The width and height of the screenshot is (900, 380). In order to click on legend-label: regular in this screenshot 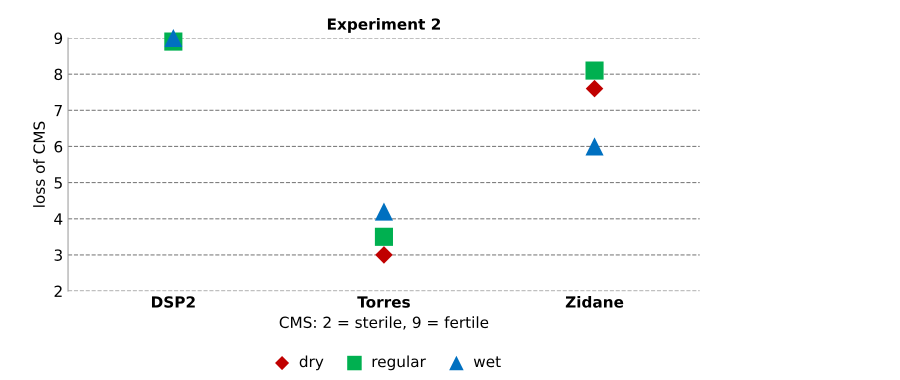, I will do `click(399, 362)`.